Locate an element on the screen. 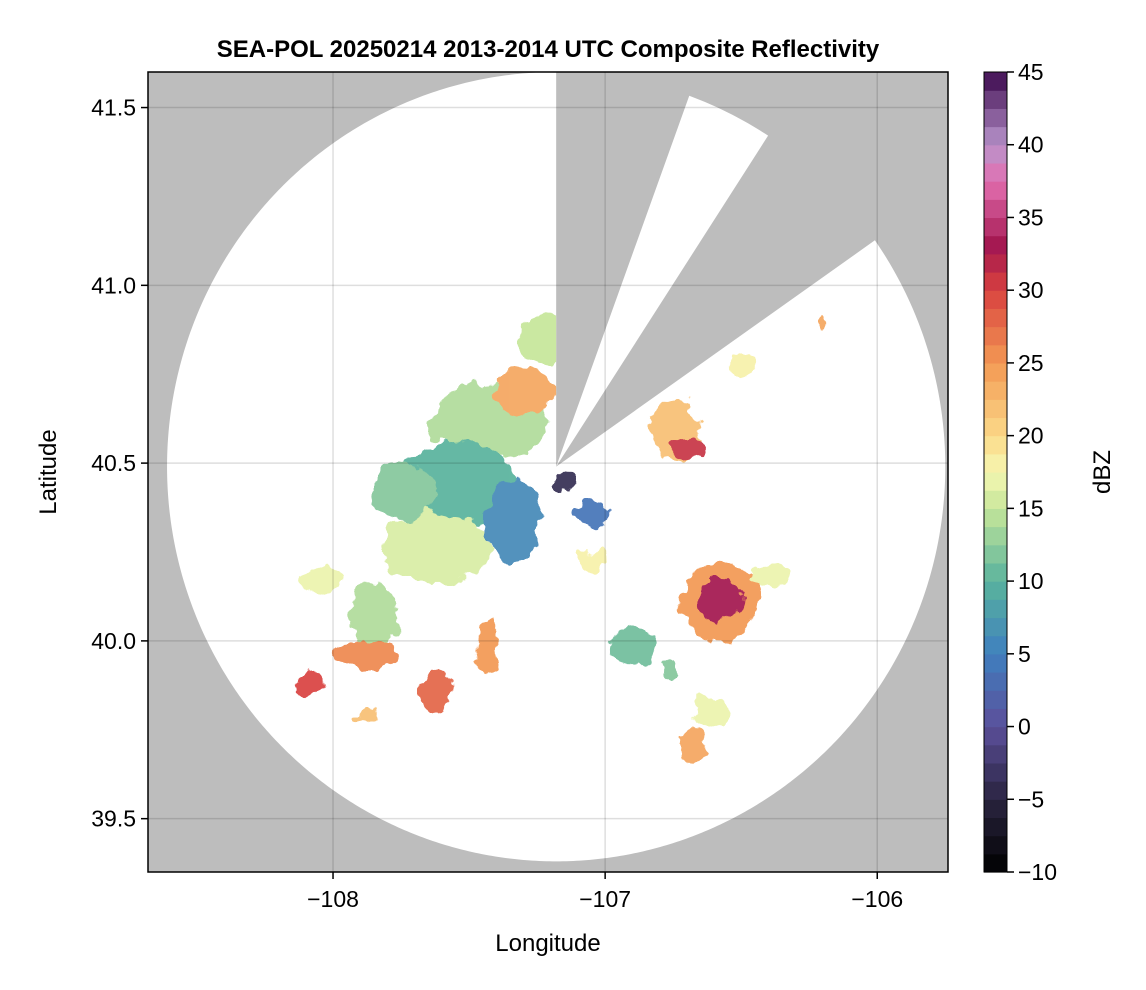 The width and height of the screenshot is (1146, 990). colorbar-frame is located at coordinates (995, 472).